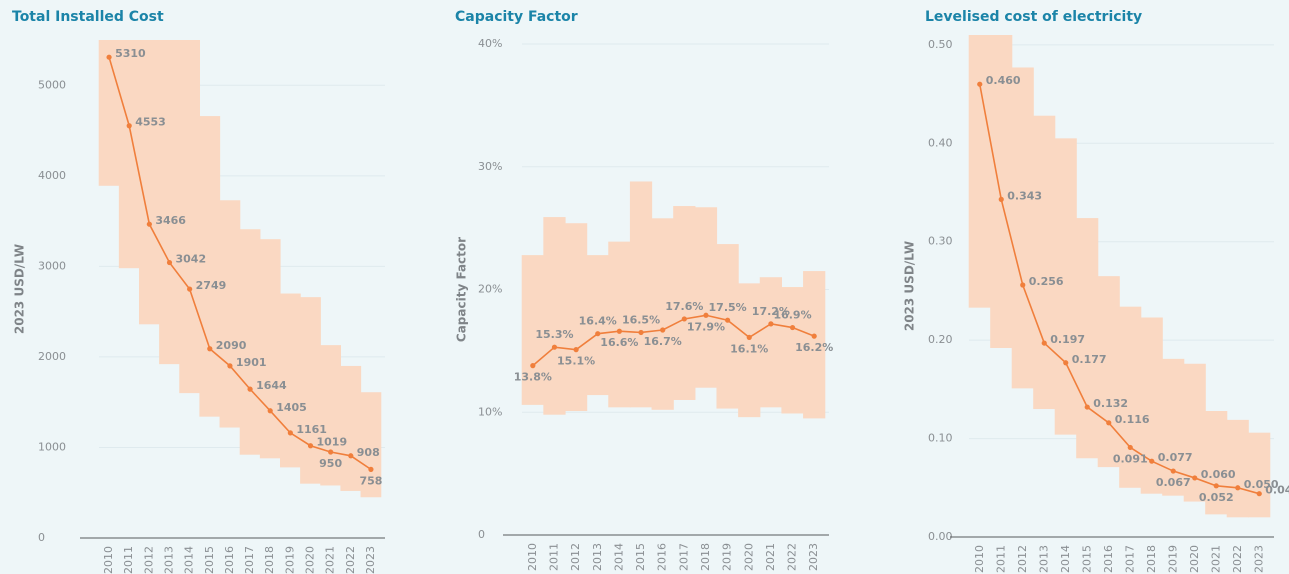 Image resolution: width=1289 pixels, height=574 pixels. I want to click on y-tick-label: 1000, so click(52, 446).